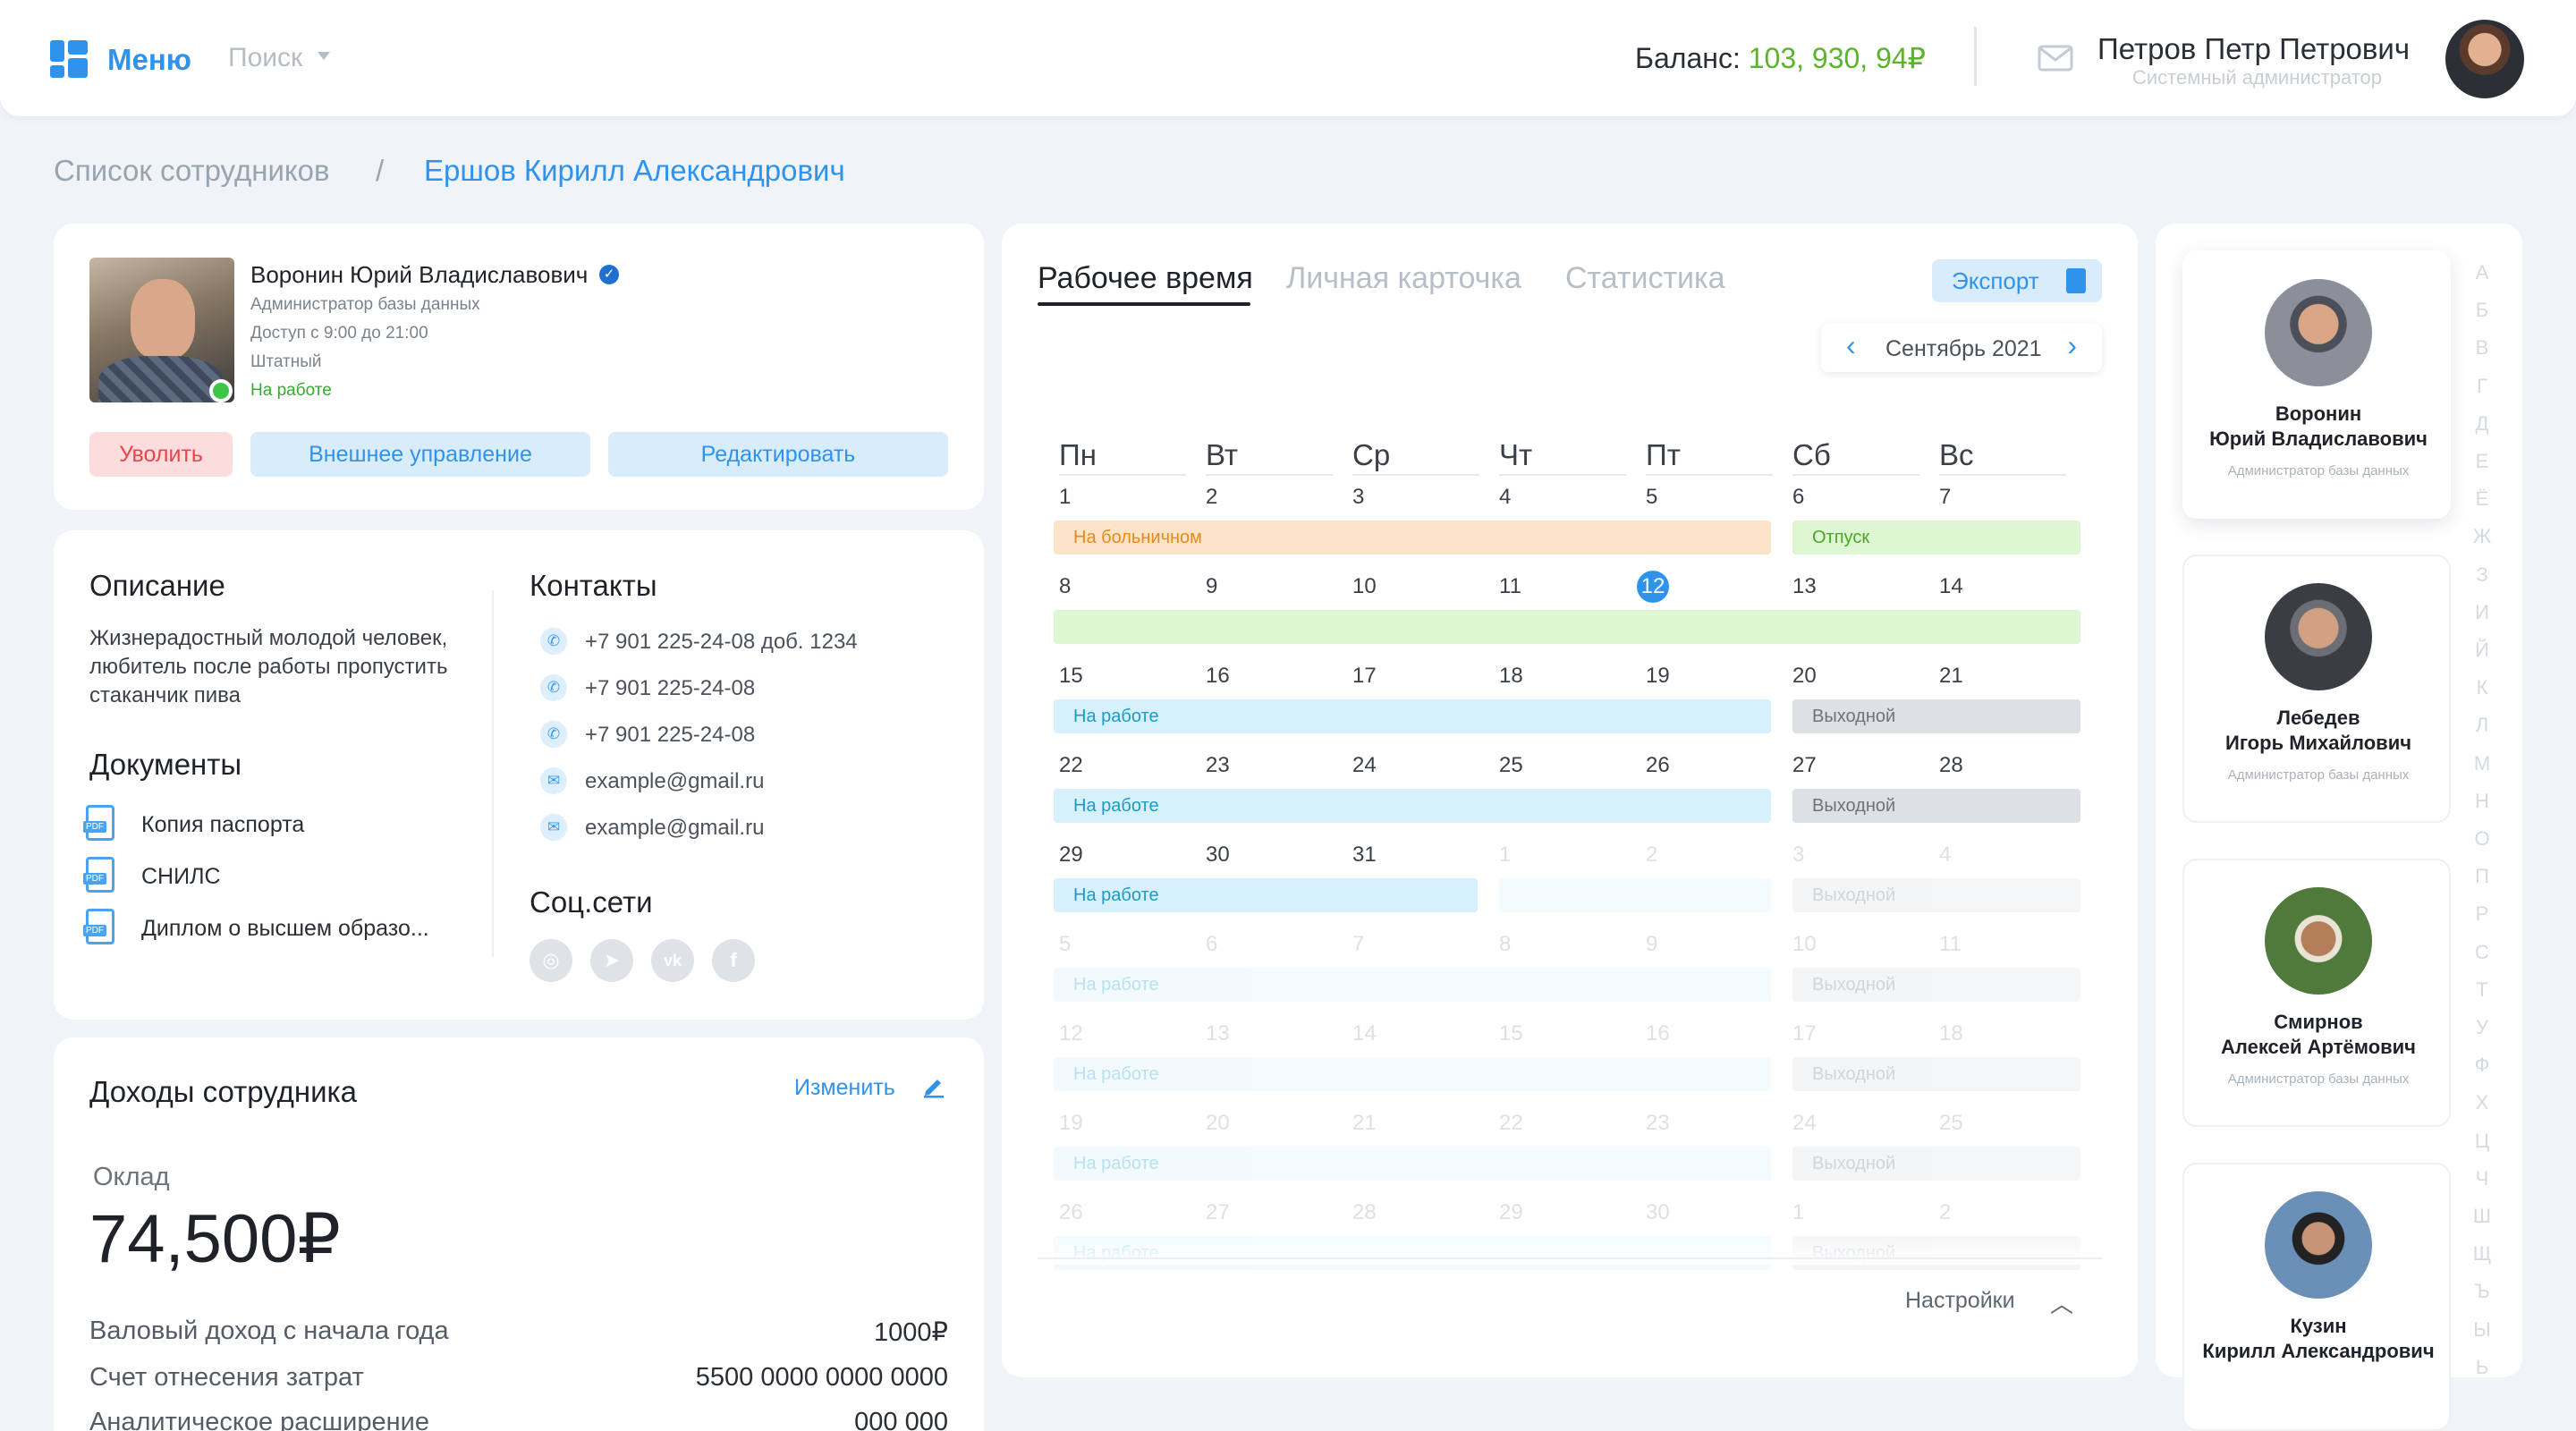 Image resolution: width=2576 pixels, height=1431 pixels. Describe the element at coordinates (1804, 586) in the screenshot. I see `calendar-day: 13` at that location.